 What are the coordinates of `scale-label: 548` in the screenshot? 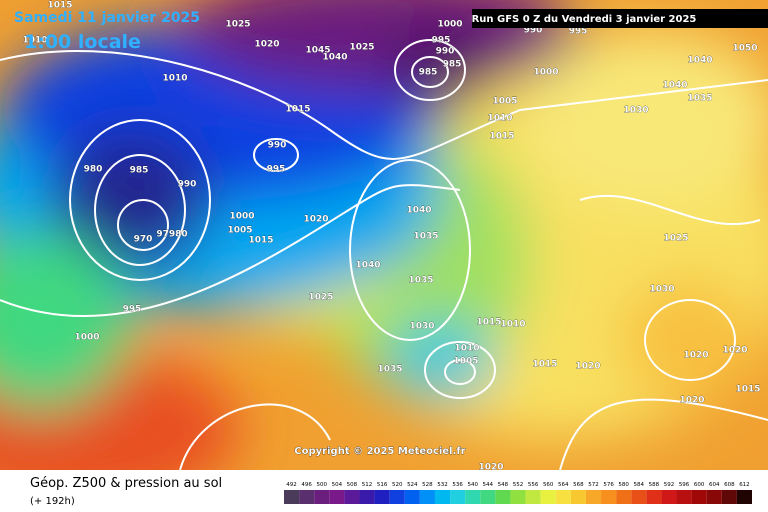 It's located at (503, 485).